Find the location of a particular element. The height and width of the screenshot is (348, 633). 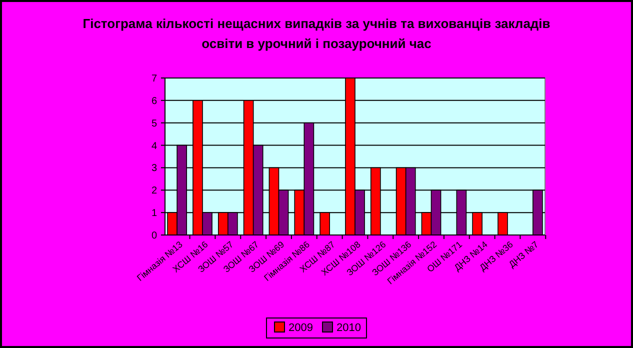

chart-title: Гістограма кількості нещасних випадків за учнів та вихованців закладів освіти в урочний і позаурочний час is located at coordinates (316, 33).